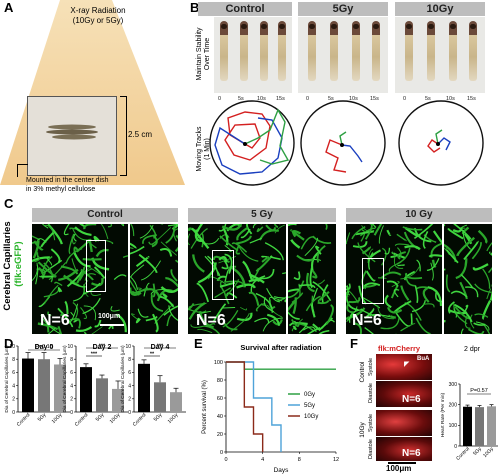 This screenshot has height=474, width=500. I want to click on f-heart-10gy-diastole, so click(404, 449).